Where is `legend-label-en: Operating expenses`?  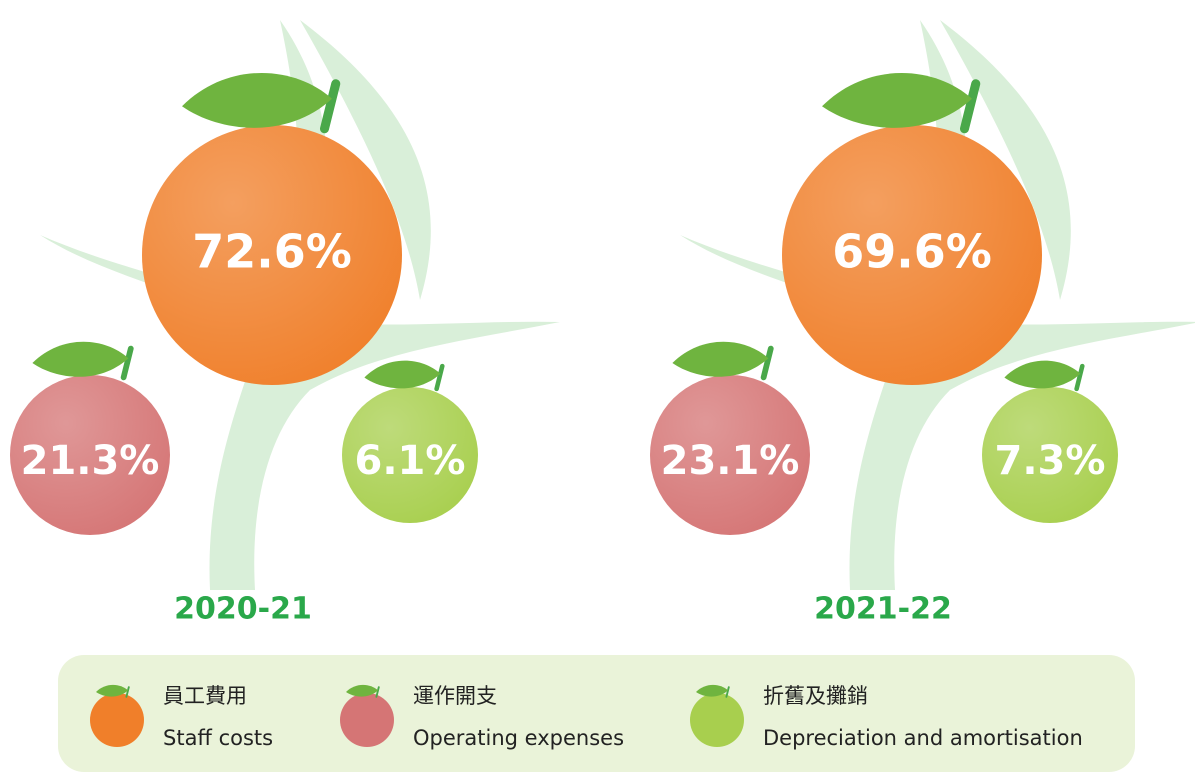
legend-label-en: Operating expenses is located at coordinates (518, 738).